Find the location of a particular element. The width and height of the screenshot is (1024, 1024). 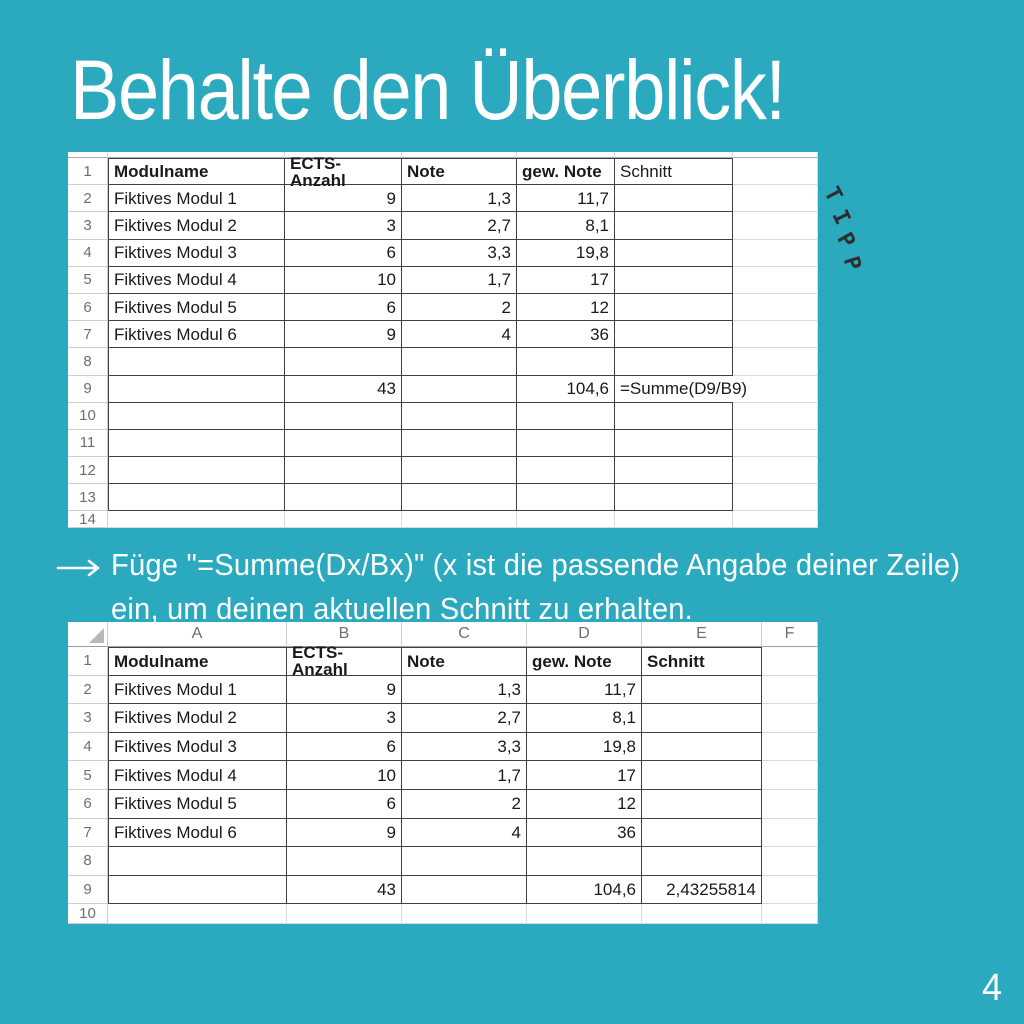

cell: Fiktives Modul 5 is located at coordinates (197, 804).